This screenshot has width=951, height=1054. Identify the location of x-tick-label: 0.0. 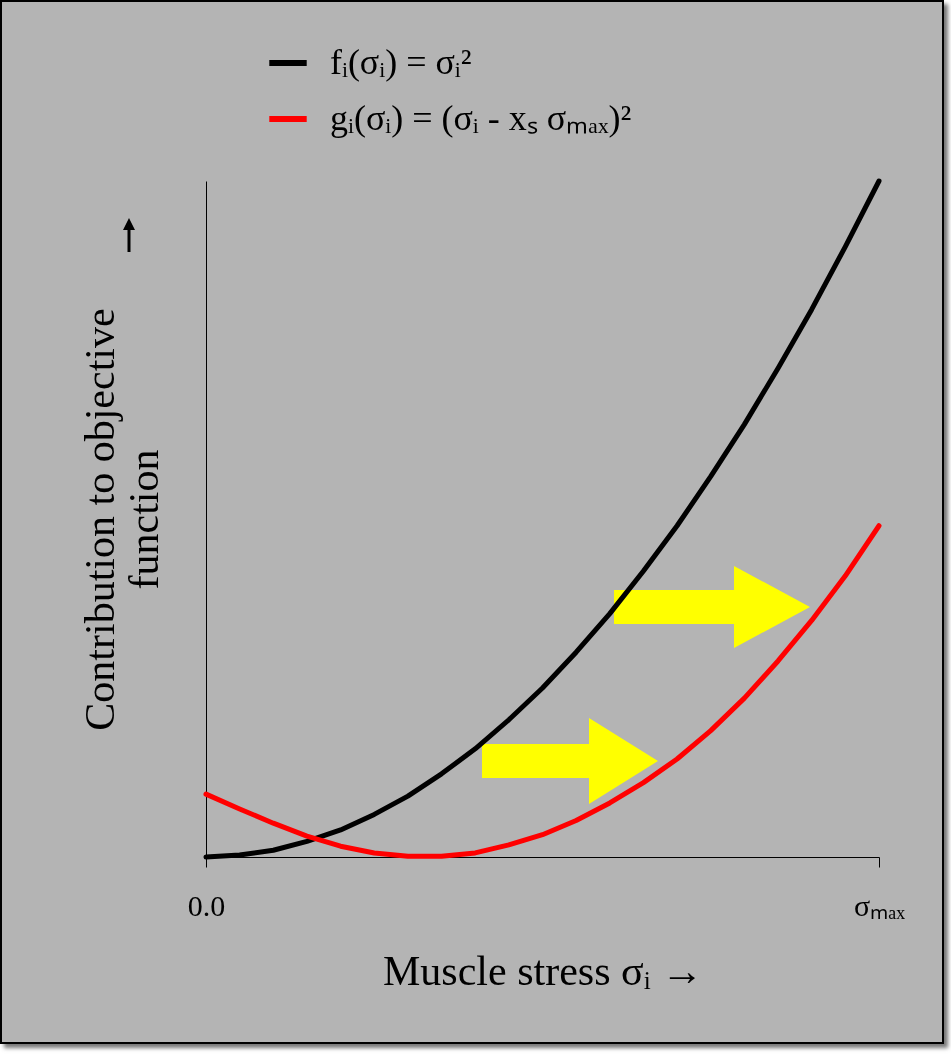
(206, 905).